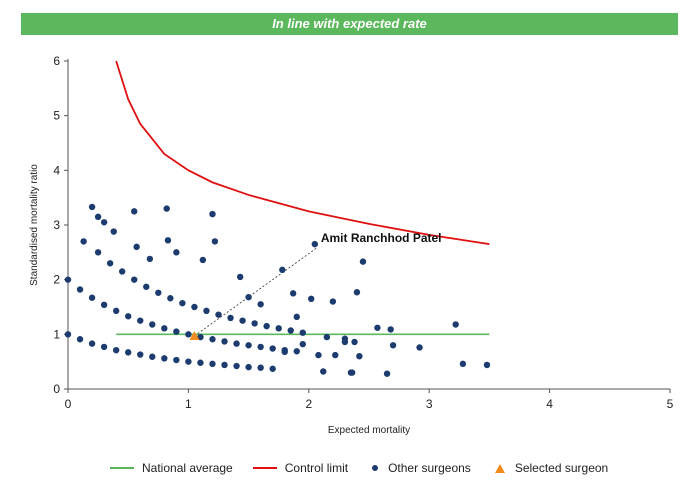 The image size is (700, 500). Describe the element at coordinates (256, 291) in the screenshot. I see `annotation-leader-line` at that location.